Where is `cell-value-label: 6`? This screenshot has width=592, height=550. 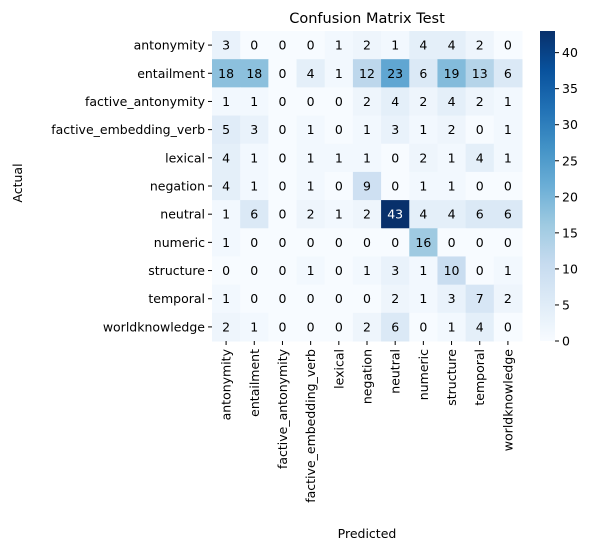 cell-value-label: 6 is located at coordinates (480, 214).